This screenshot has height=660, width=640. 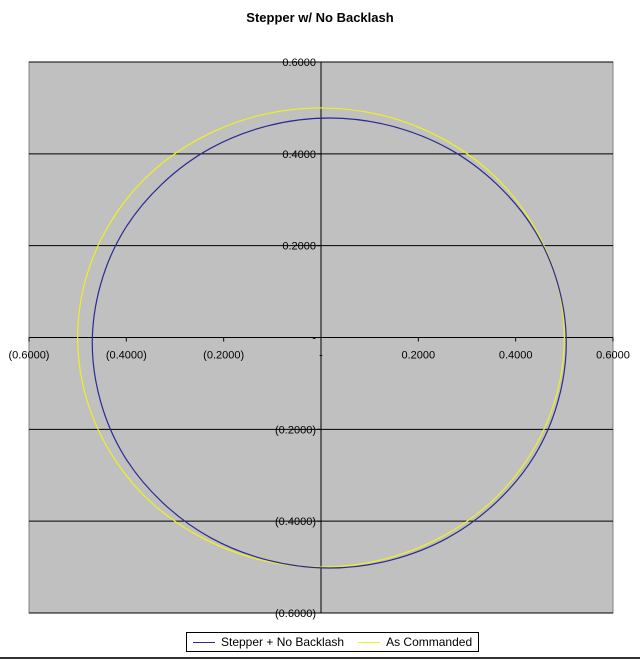 I want to click on y-tick-label: (0.4000), so click(x=295, y=522).